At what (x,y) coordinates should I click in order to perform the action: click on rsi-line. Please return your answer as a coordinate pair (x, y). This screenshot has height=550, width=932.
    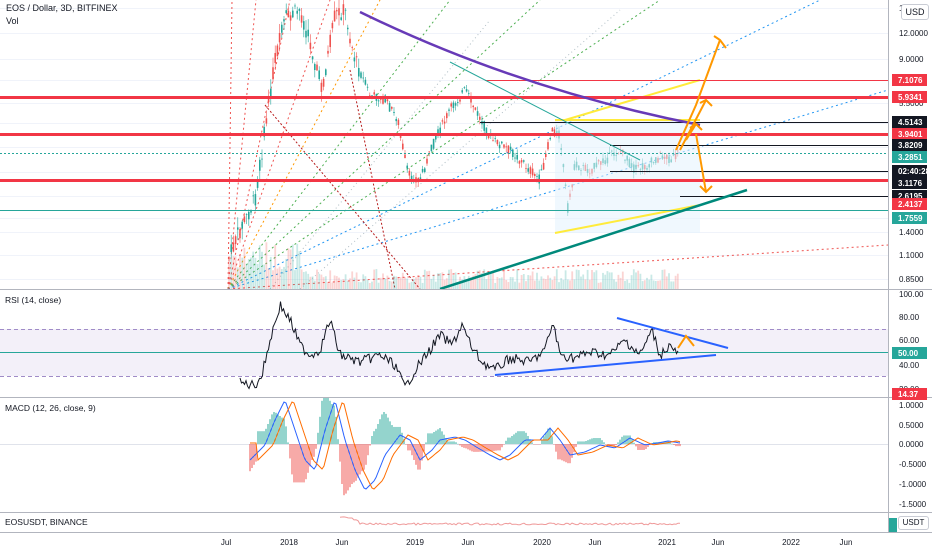
    Looking at the image, I should click on (459, 345).